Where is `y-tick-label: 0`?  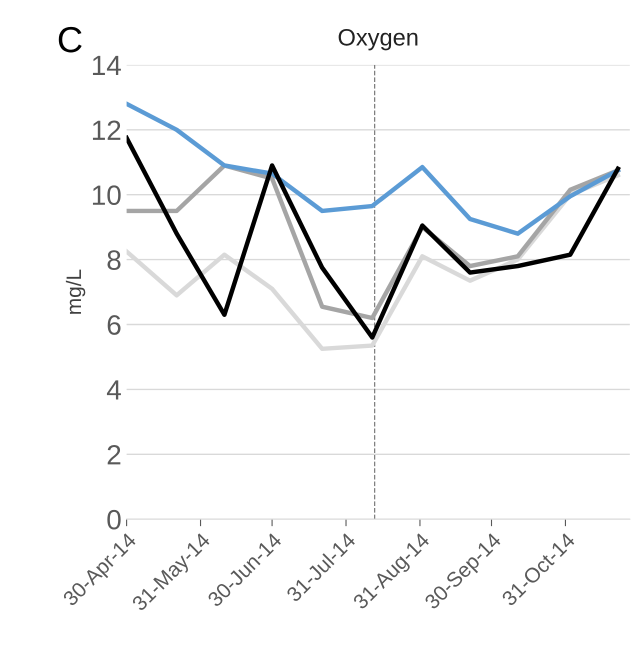
y-tick-label: 0 is located at coordinates (114, 520).